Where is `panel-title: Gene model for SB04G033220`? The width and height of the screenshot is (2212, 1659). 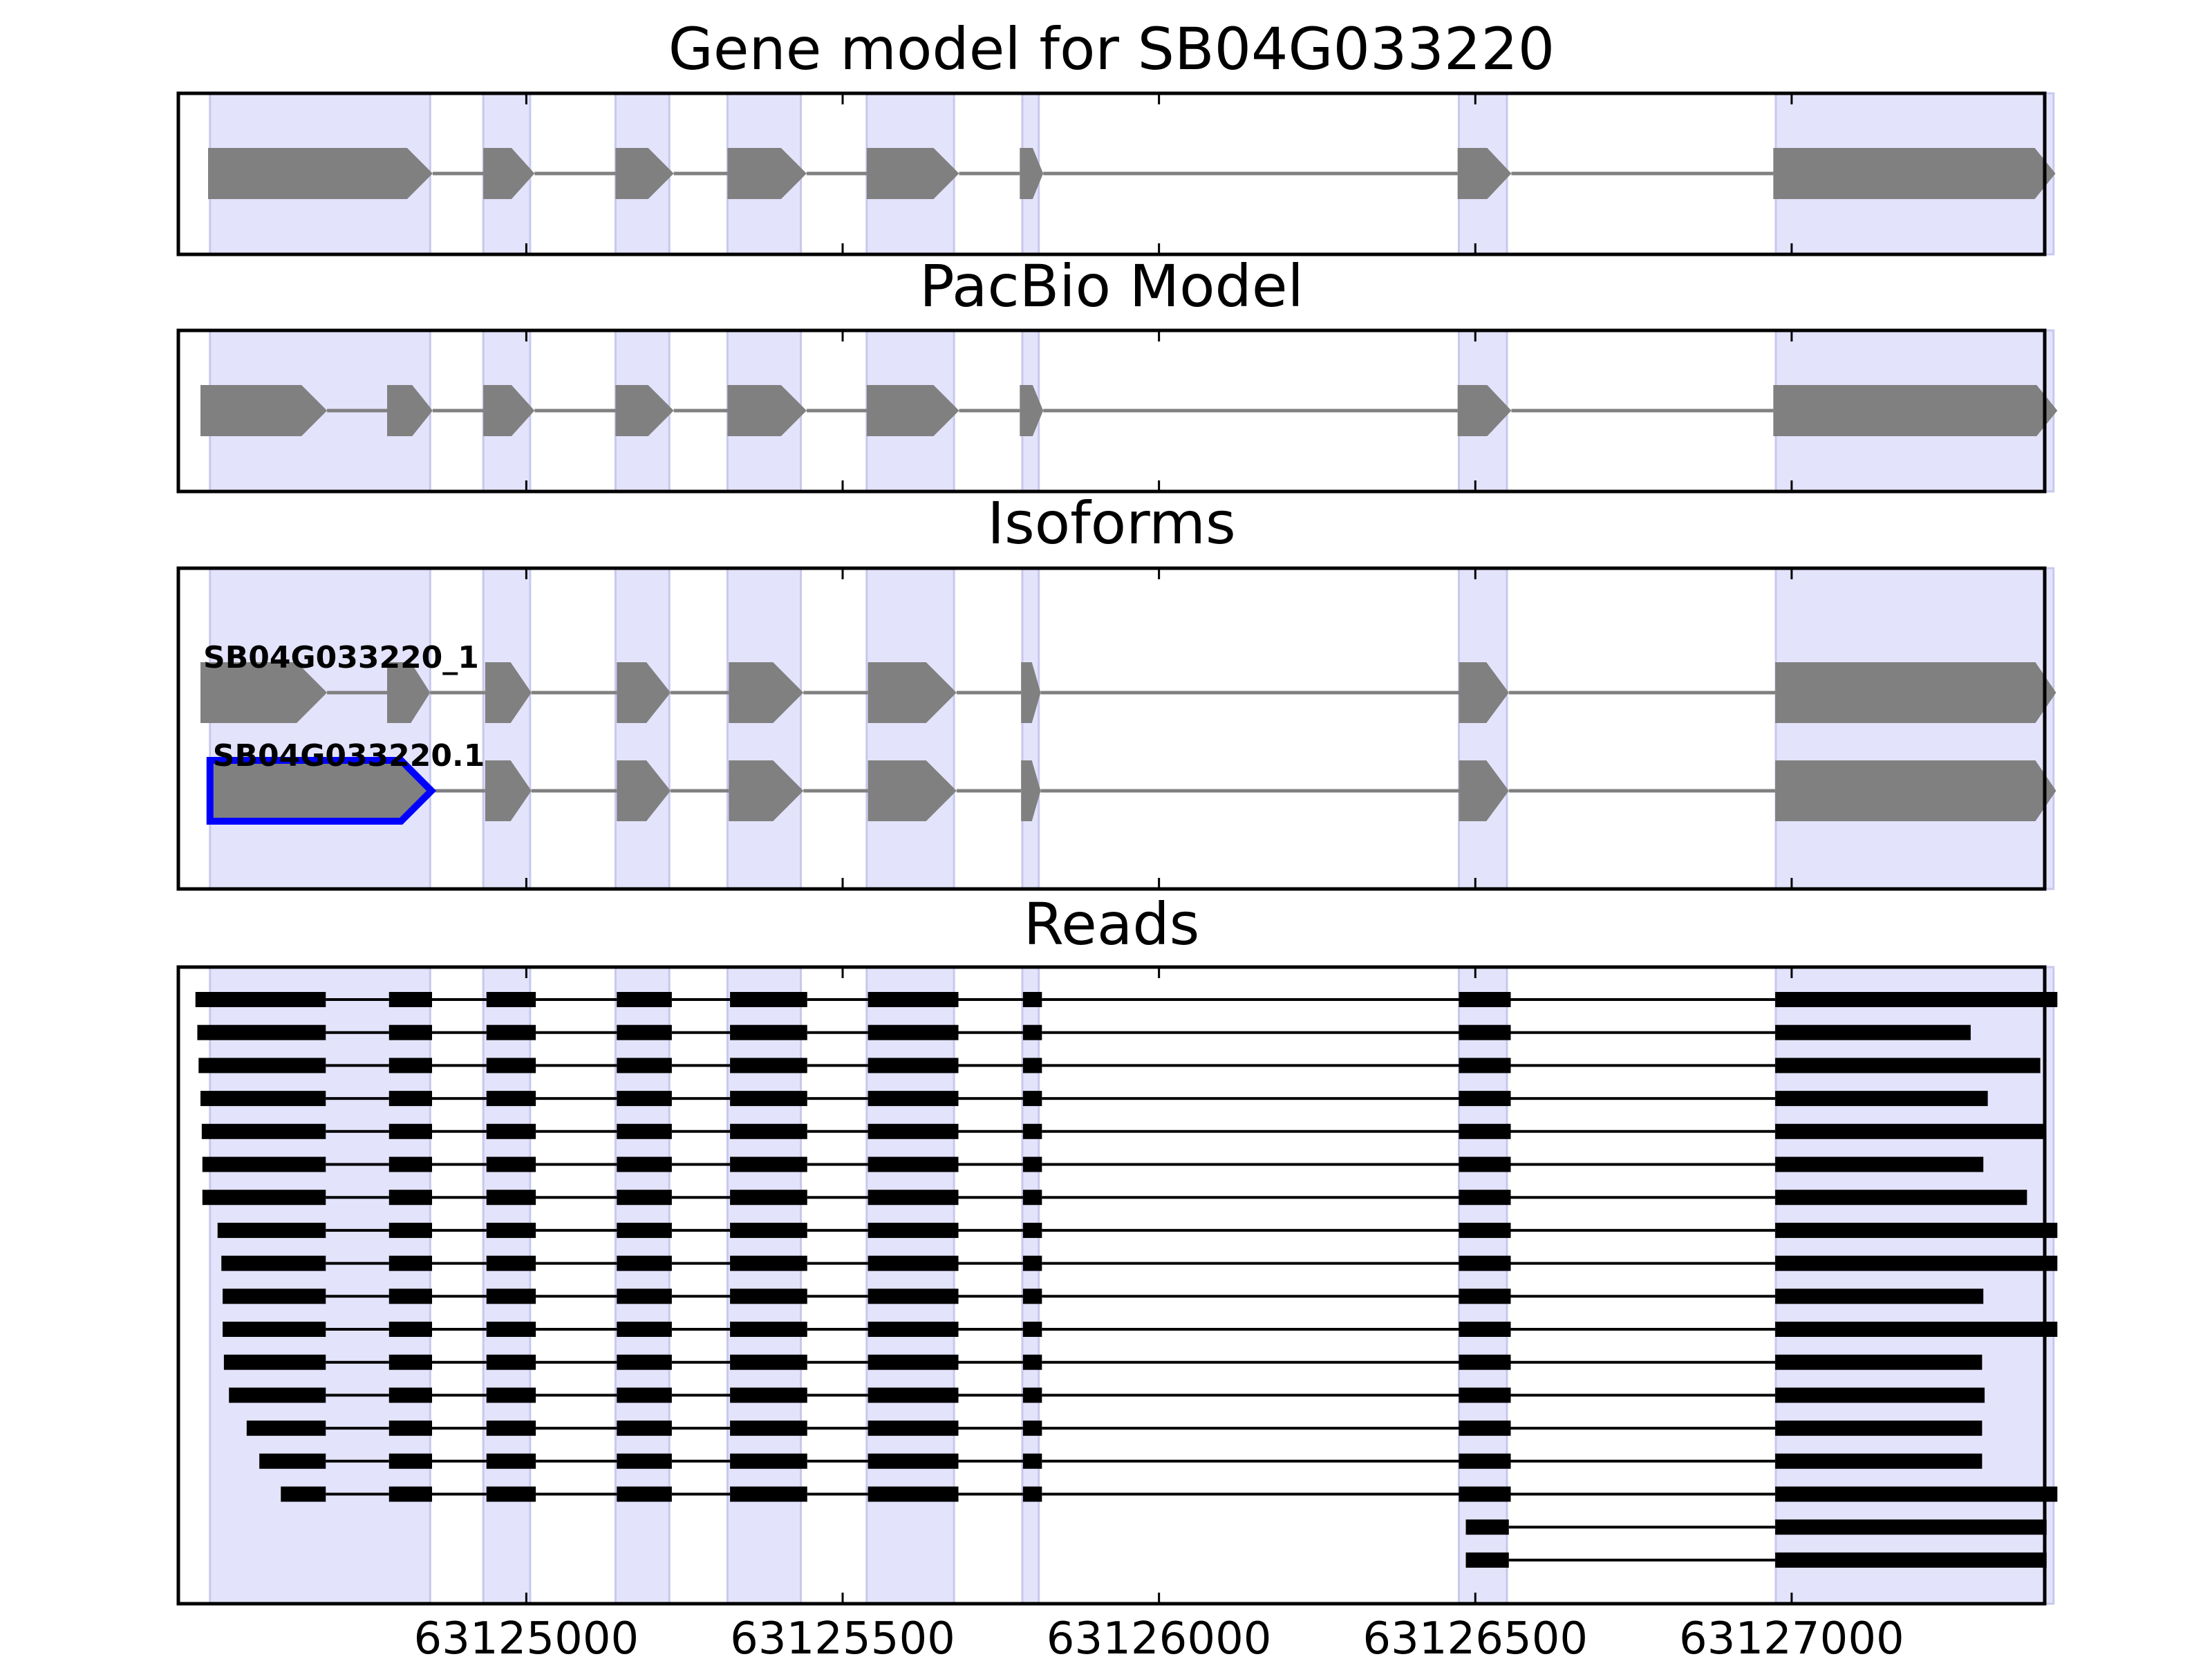
panel-title: Gene model for SB04G033220 is located at coordinates (1111, 49).